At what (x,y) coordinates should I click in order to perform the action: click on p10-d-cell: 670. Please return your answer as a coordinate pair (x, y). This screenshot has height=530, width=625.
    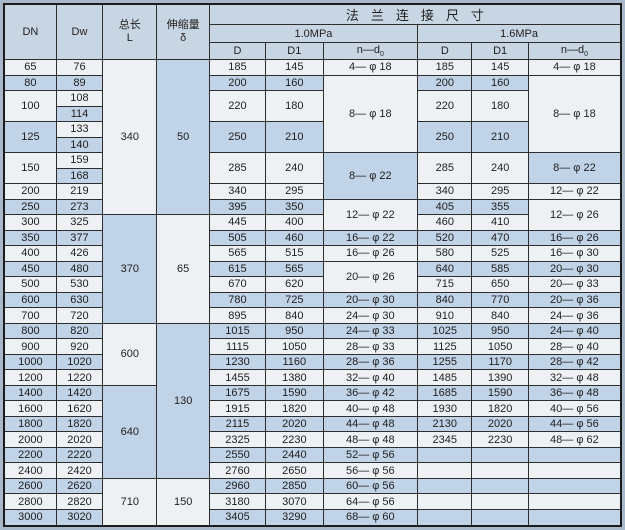
    Looking at the image, I should click on (237, 284).